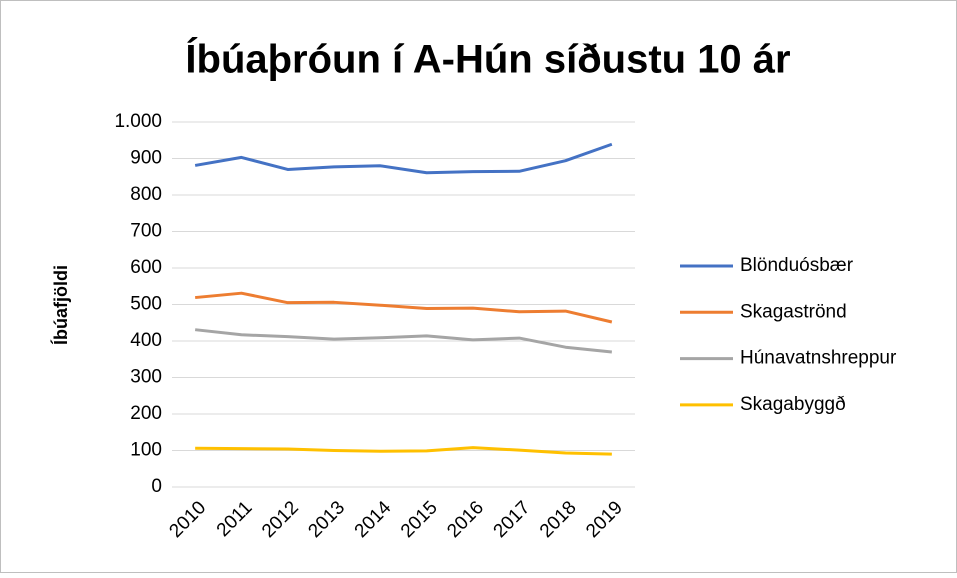 The width and height of the screenshot is (957, 578). Describe the element at coordinates (146, 194) in the screenshot. I see `y-tick-label: 800` at that location.